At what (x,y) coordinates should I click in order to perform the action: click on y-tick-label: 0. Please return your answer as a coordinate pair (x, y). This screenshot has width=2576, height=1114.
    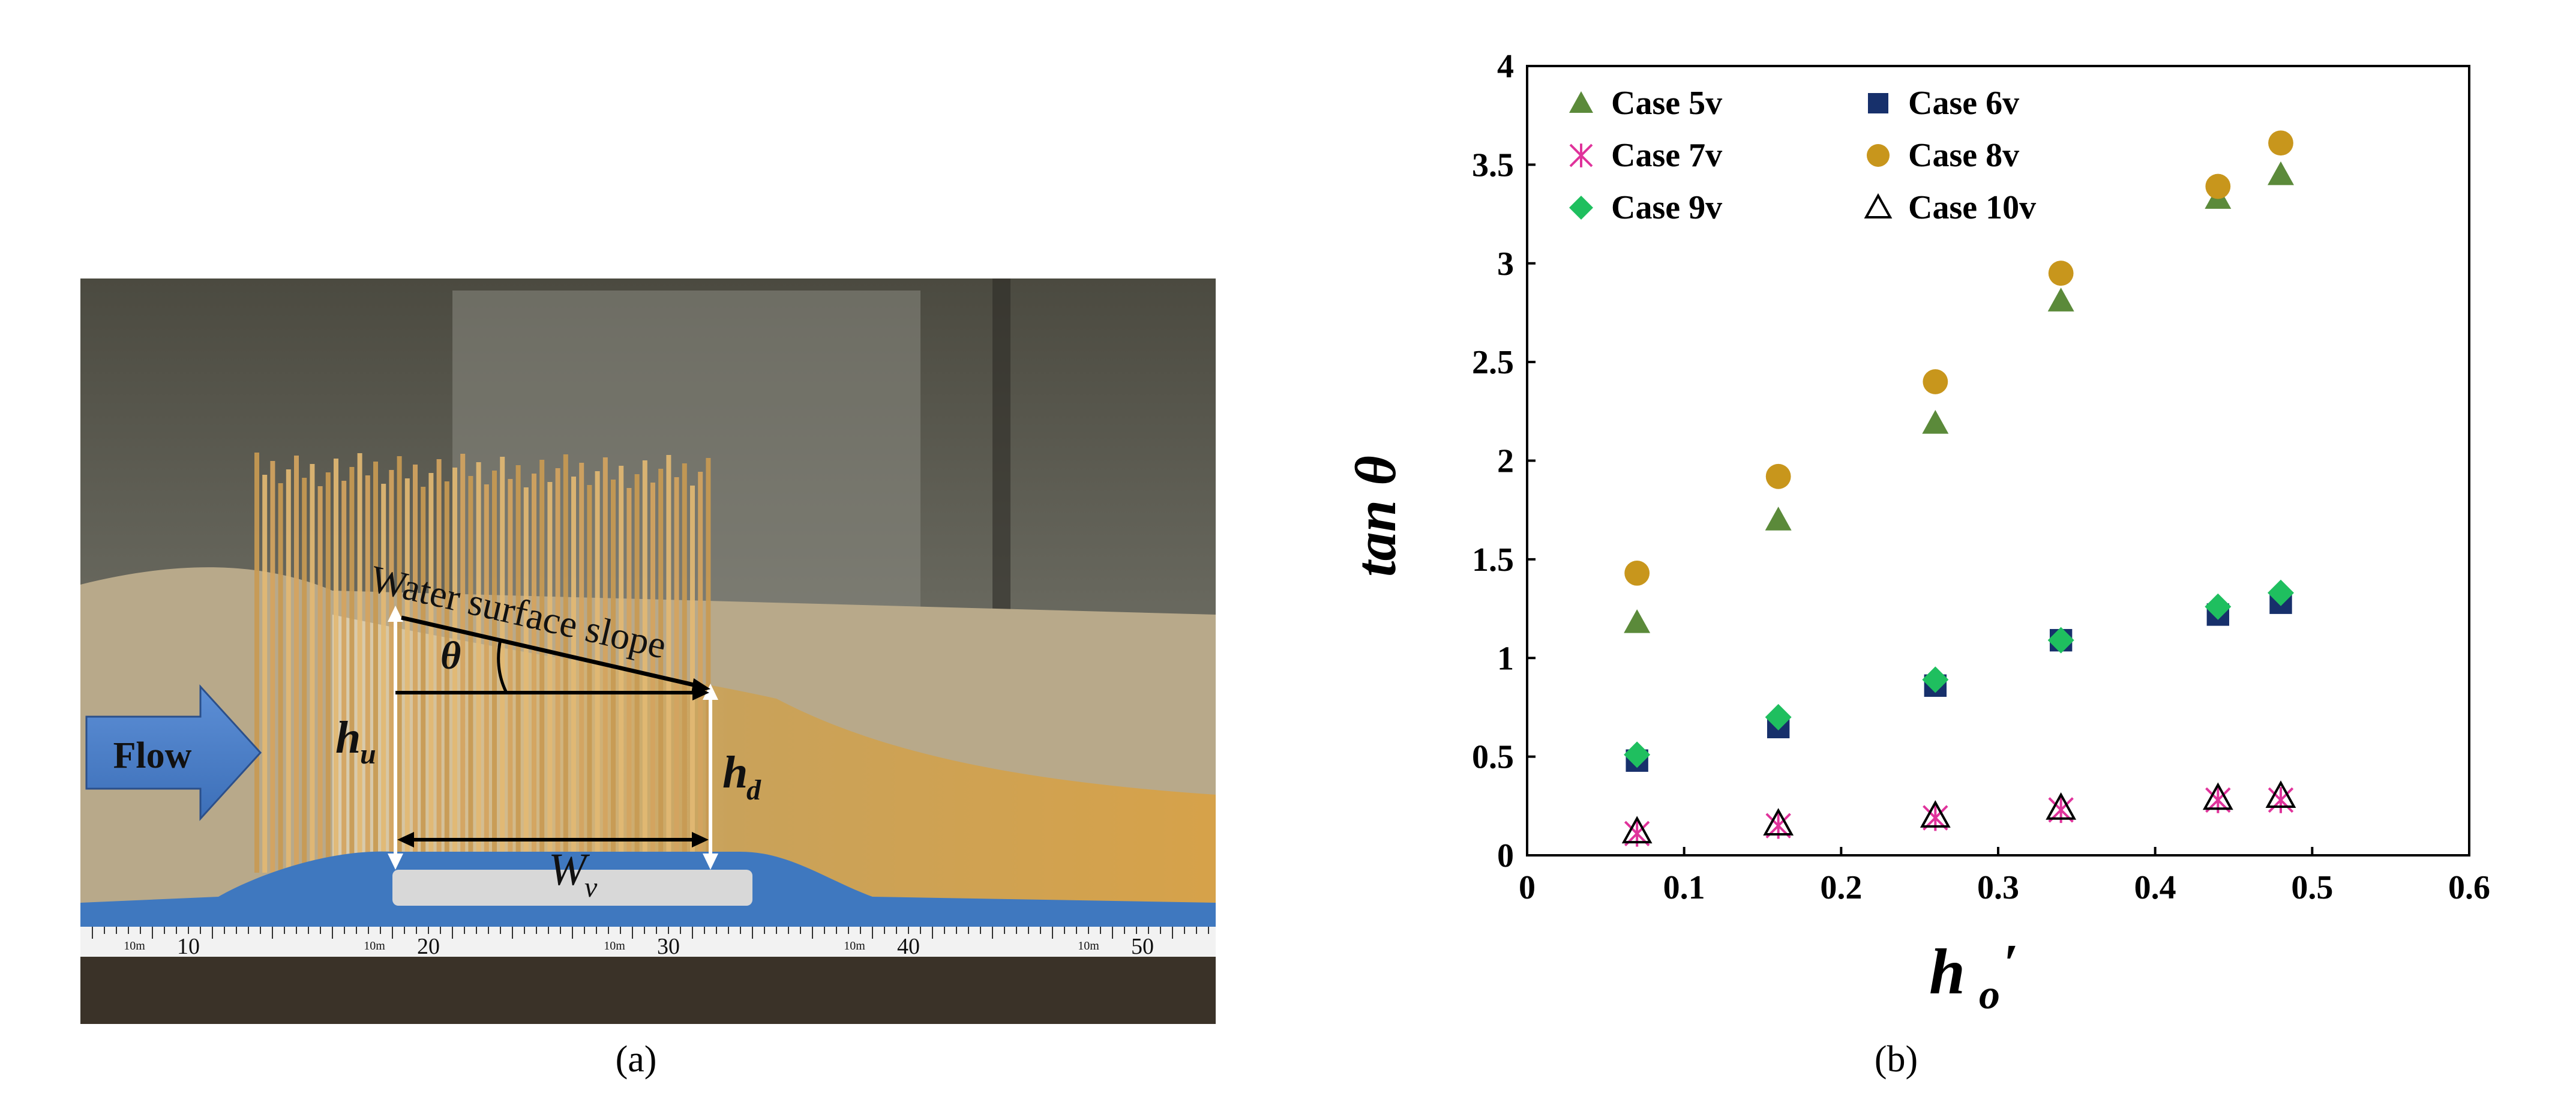
    Looking at the image, I should click on (1505, 856).